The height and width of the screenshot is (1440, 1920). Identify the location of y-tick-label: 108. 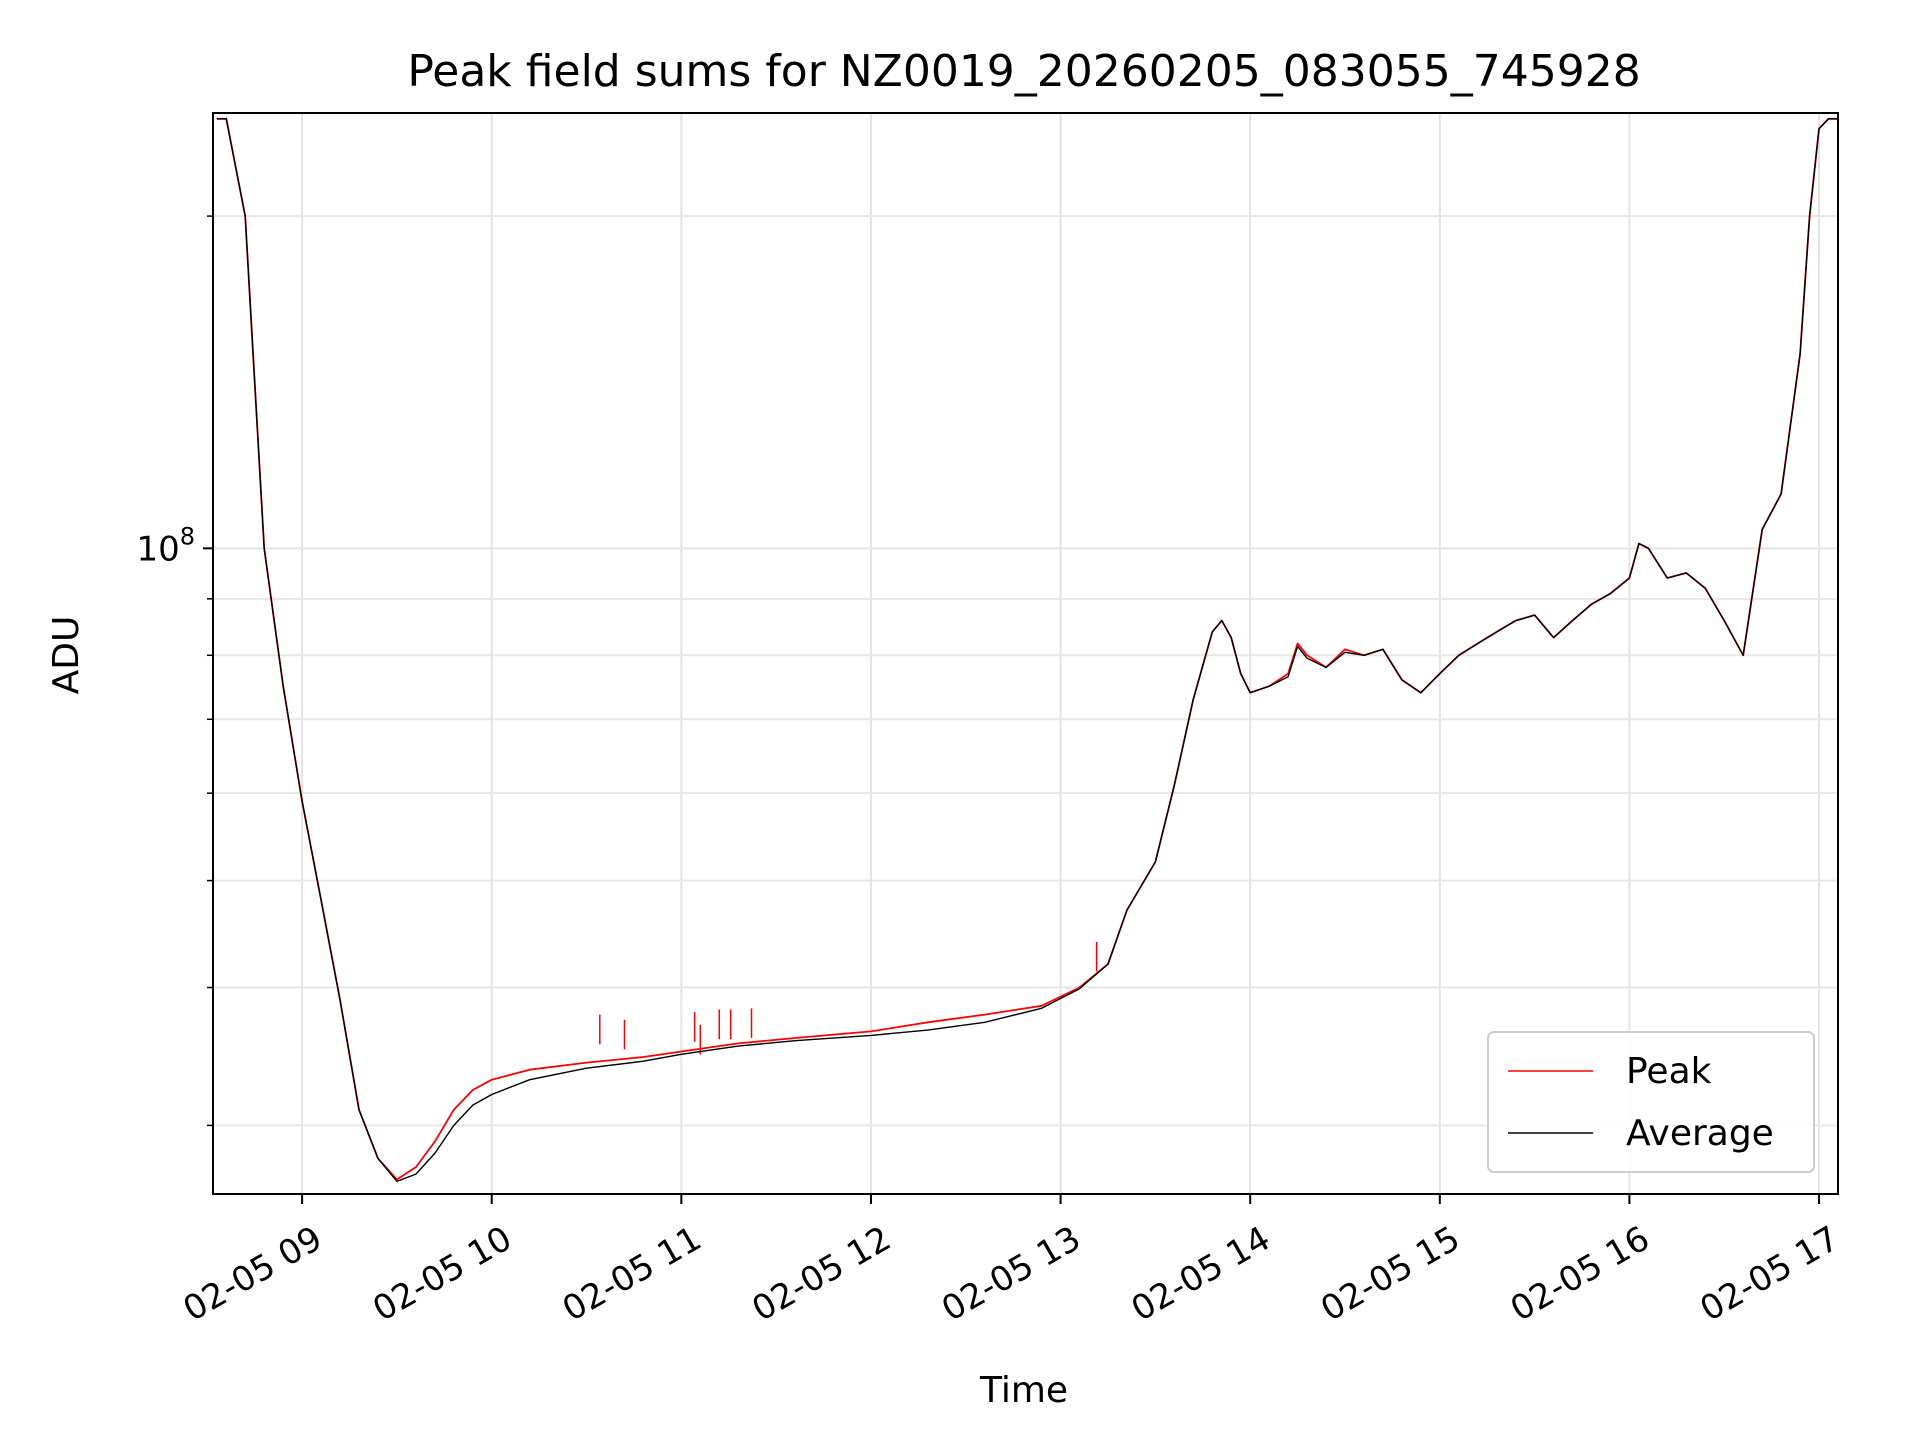
(165, 545).